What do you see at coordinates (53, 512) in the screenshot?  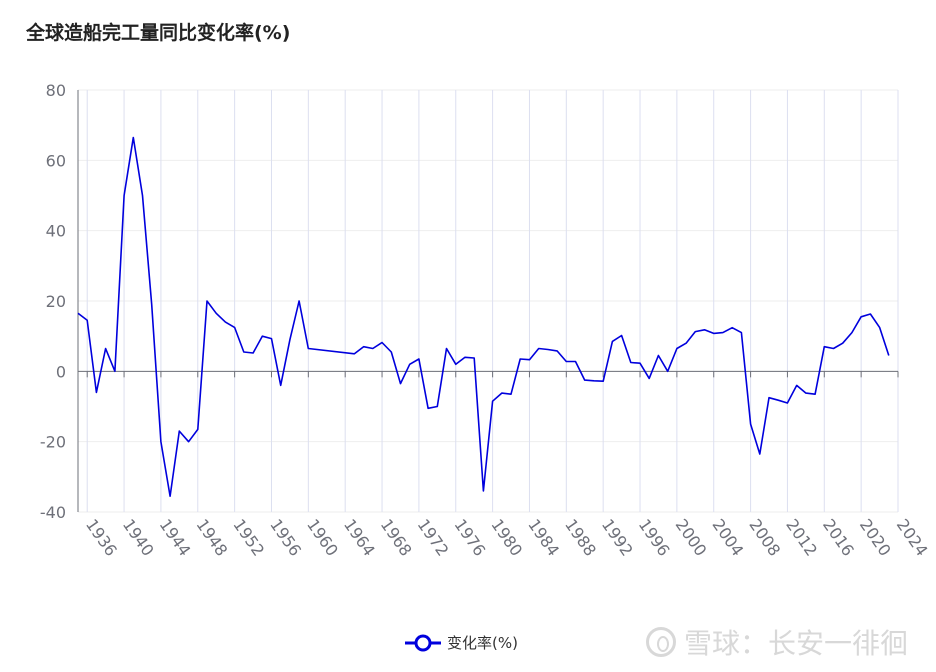 I see `y-tick-label: -40` at bounding box center [53, 512].